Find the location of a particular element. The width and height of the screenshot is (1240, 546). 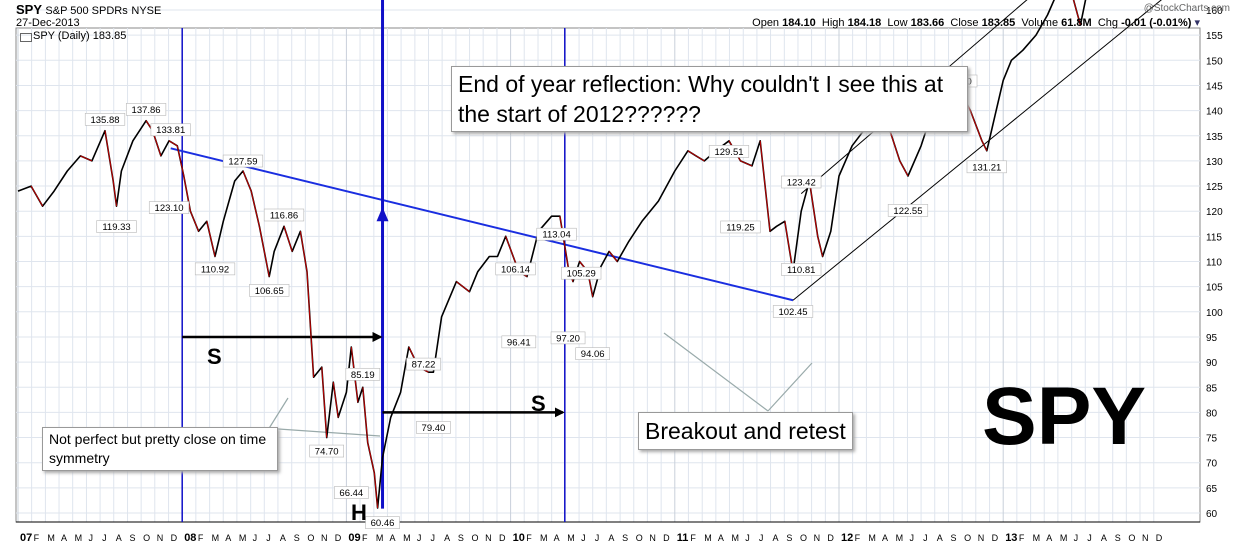

y-tick-label: 160 is located at coordinates (1214, 11).